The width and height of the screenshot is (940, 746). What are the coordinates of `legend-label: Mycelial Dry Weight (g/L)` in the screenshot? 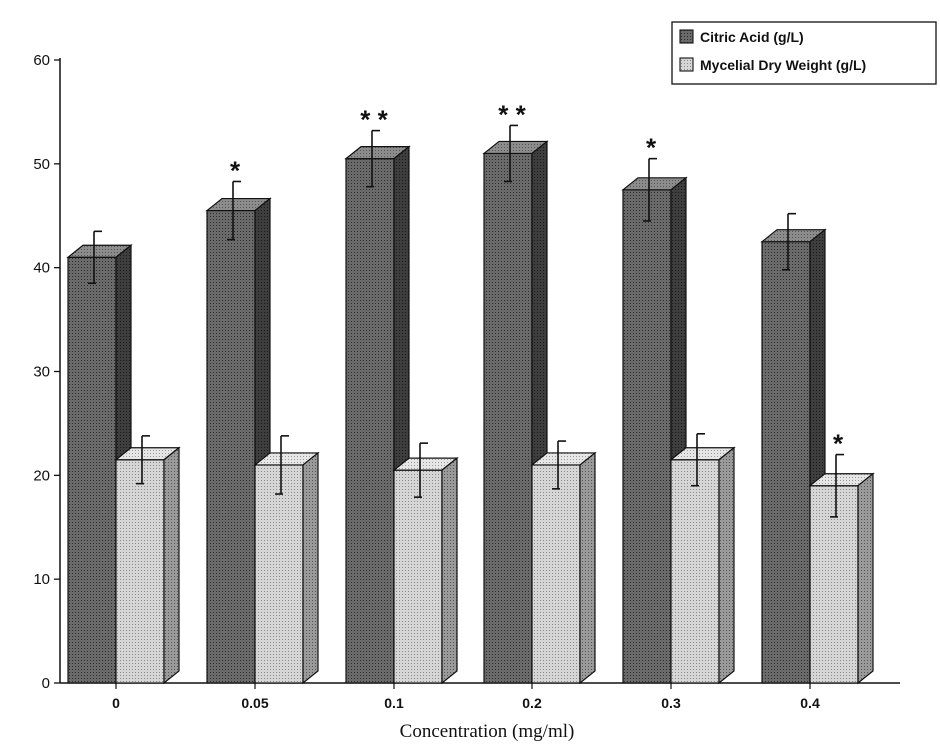 It's located at (783, 65).